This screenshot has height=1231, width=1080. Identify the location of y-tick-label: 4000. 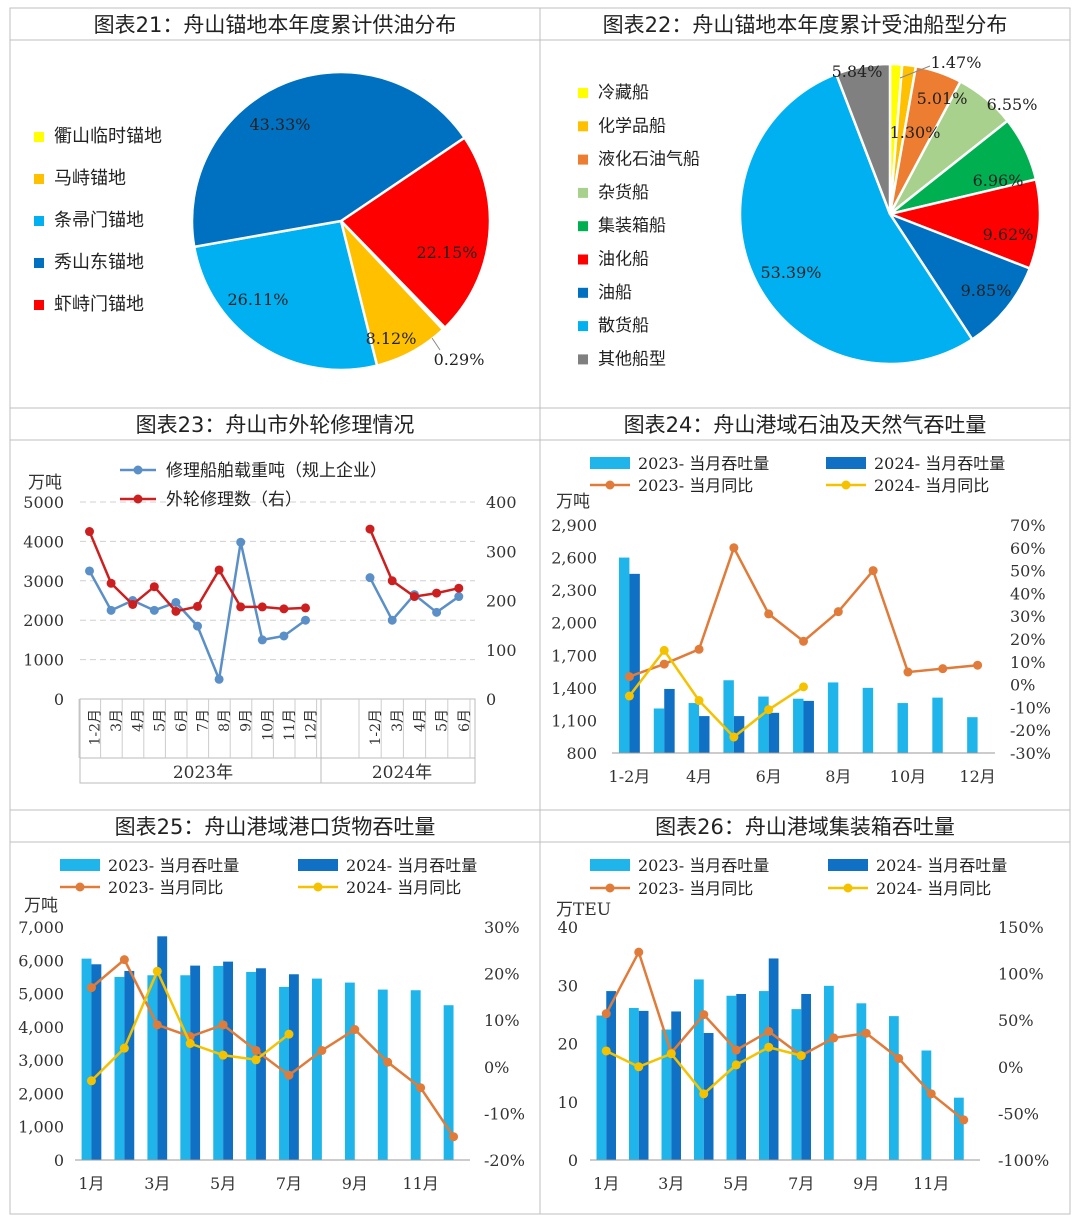
(43, 541).